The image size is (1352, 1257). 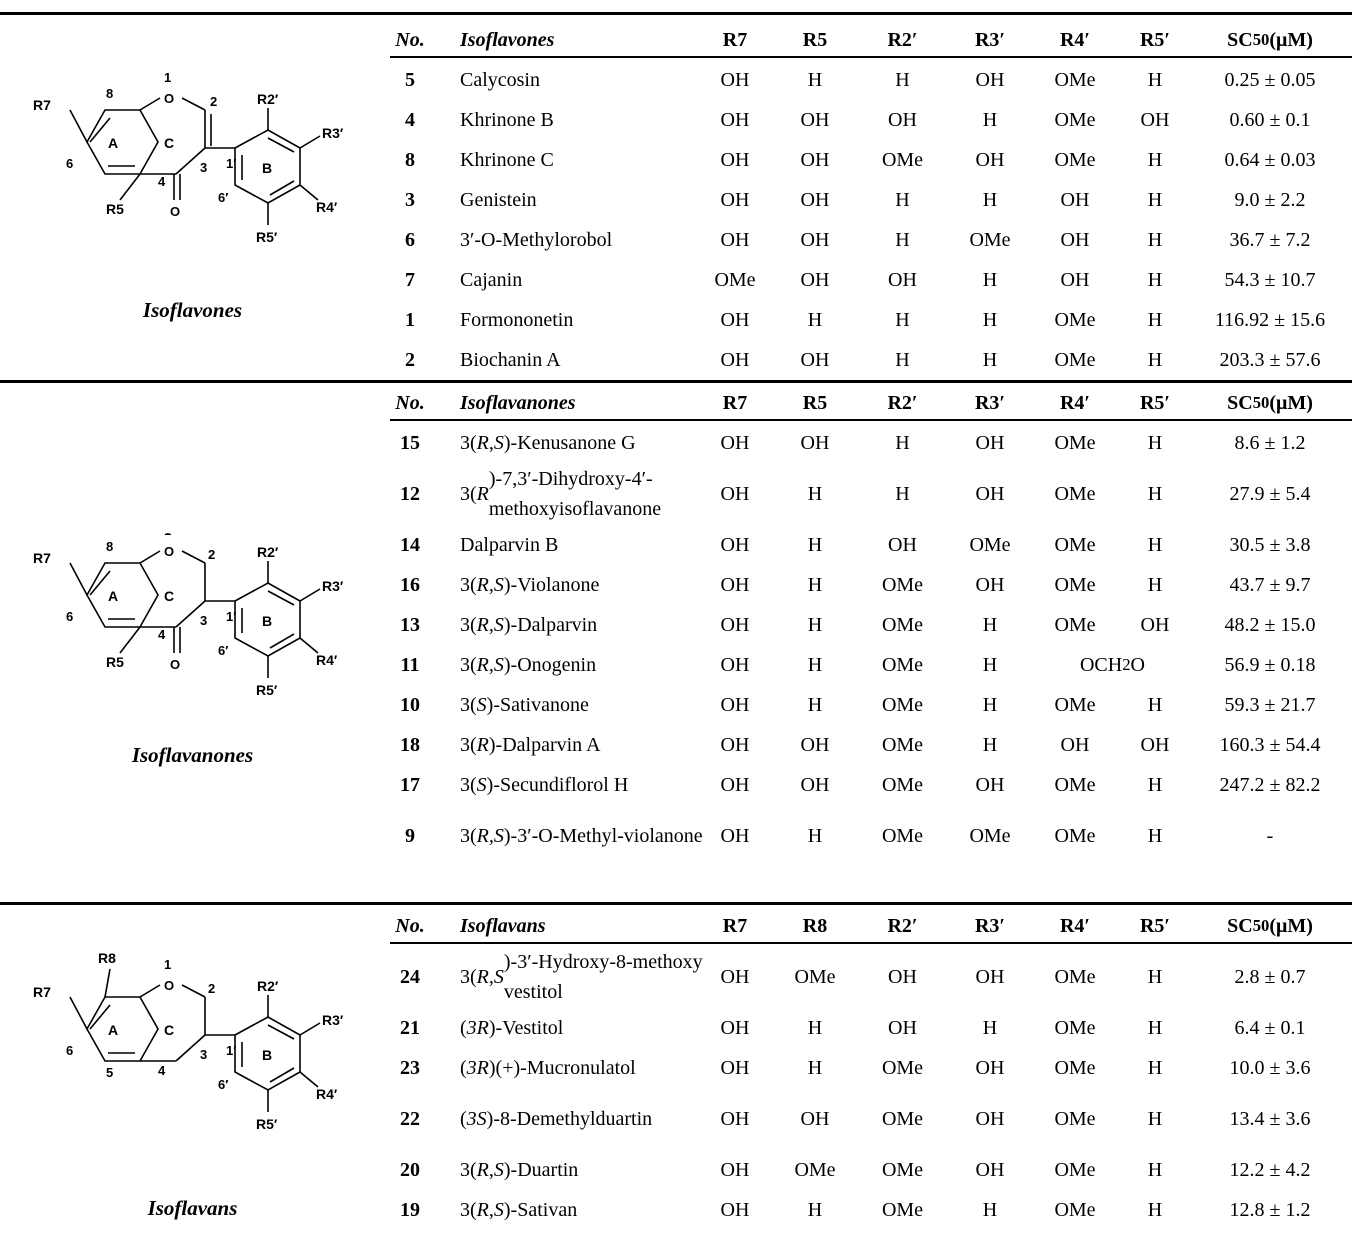 I want to click on sc50-value: -, so click(x=1270, y=835).